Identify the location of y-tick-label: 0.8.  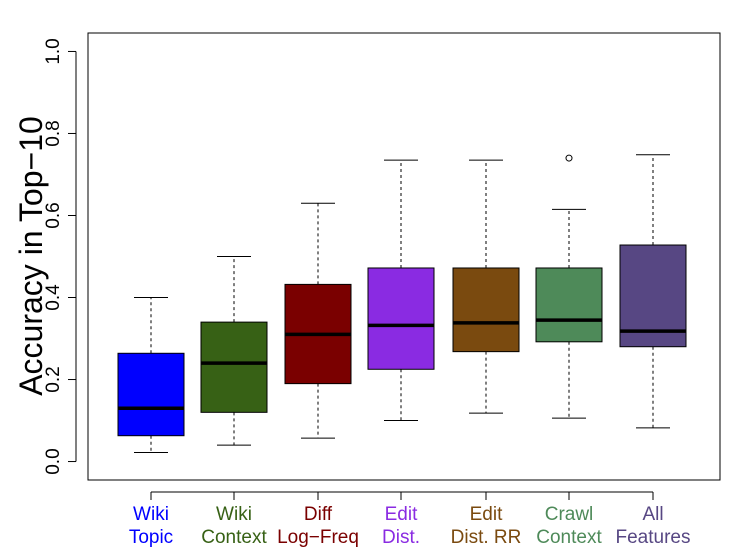
(53, 133).